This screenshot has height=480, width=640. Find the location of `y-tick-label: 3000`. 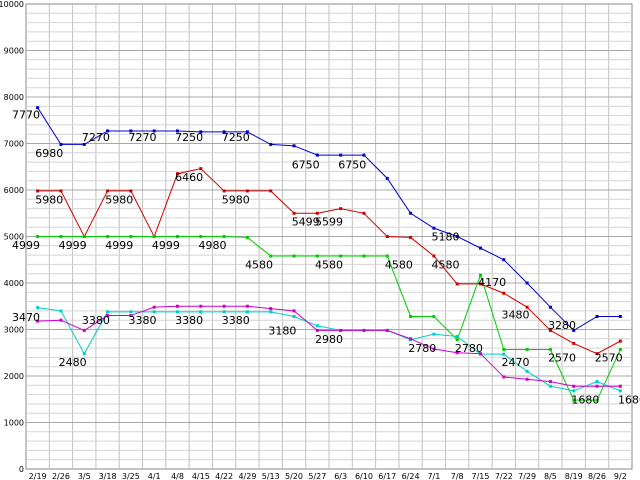

y-tick-label: 3000 is located at coordinates (14, 330).